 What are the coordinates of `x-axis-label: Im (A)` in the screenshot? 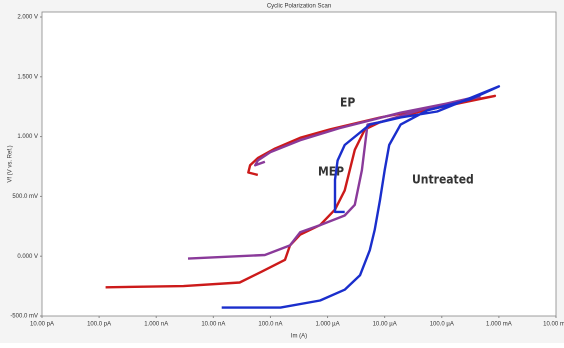 It's located at (299, 337).